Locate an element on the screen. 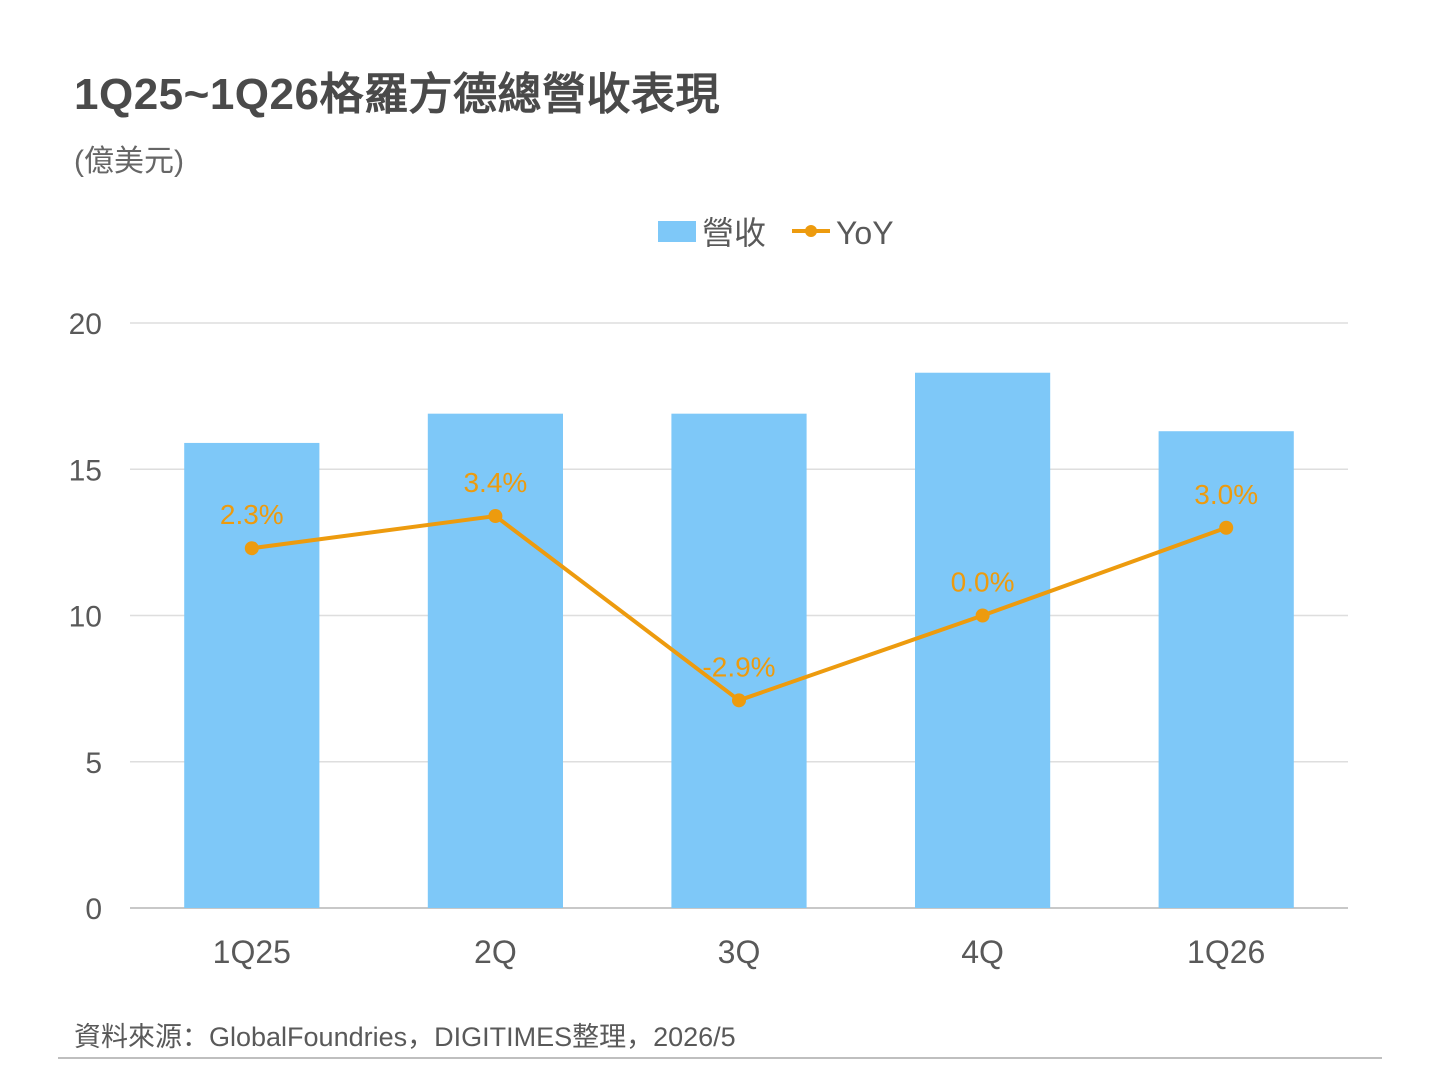 The height and width of the screenshot is (1080, 1440). x-tick-label: 1Q26 is located at coordinates (1226, 952).